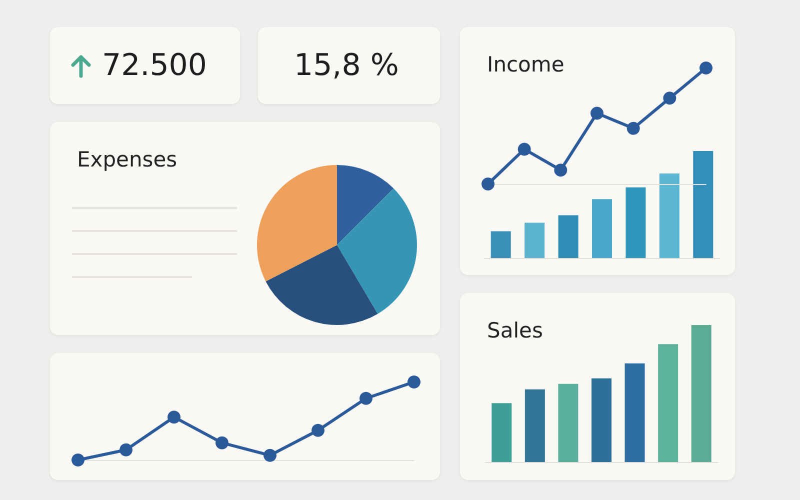 The image size is (800, 500). What do you see at coordinates (525, 64) in the screenshot?
I see `chart-title: Income` at bounding box center [525, 64].